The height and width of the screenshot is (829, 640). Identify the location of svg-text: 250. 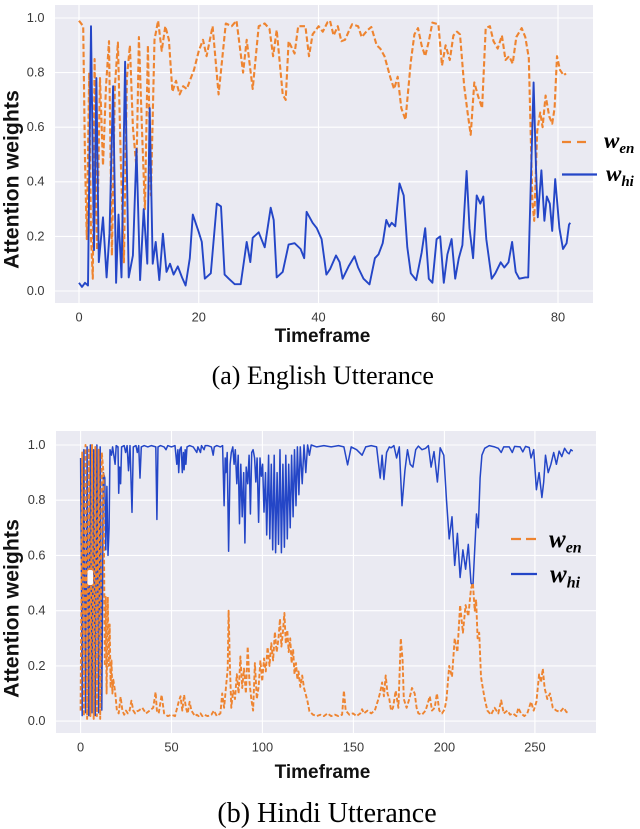
(534, 747).